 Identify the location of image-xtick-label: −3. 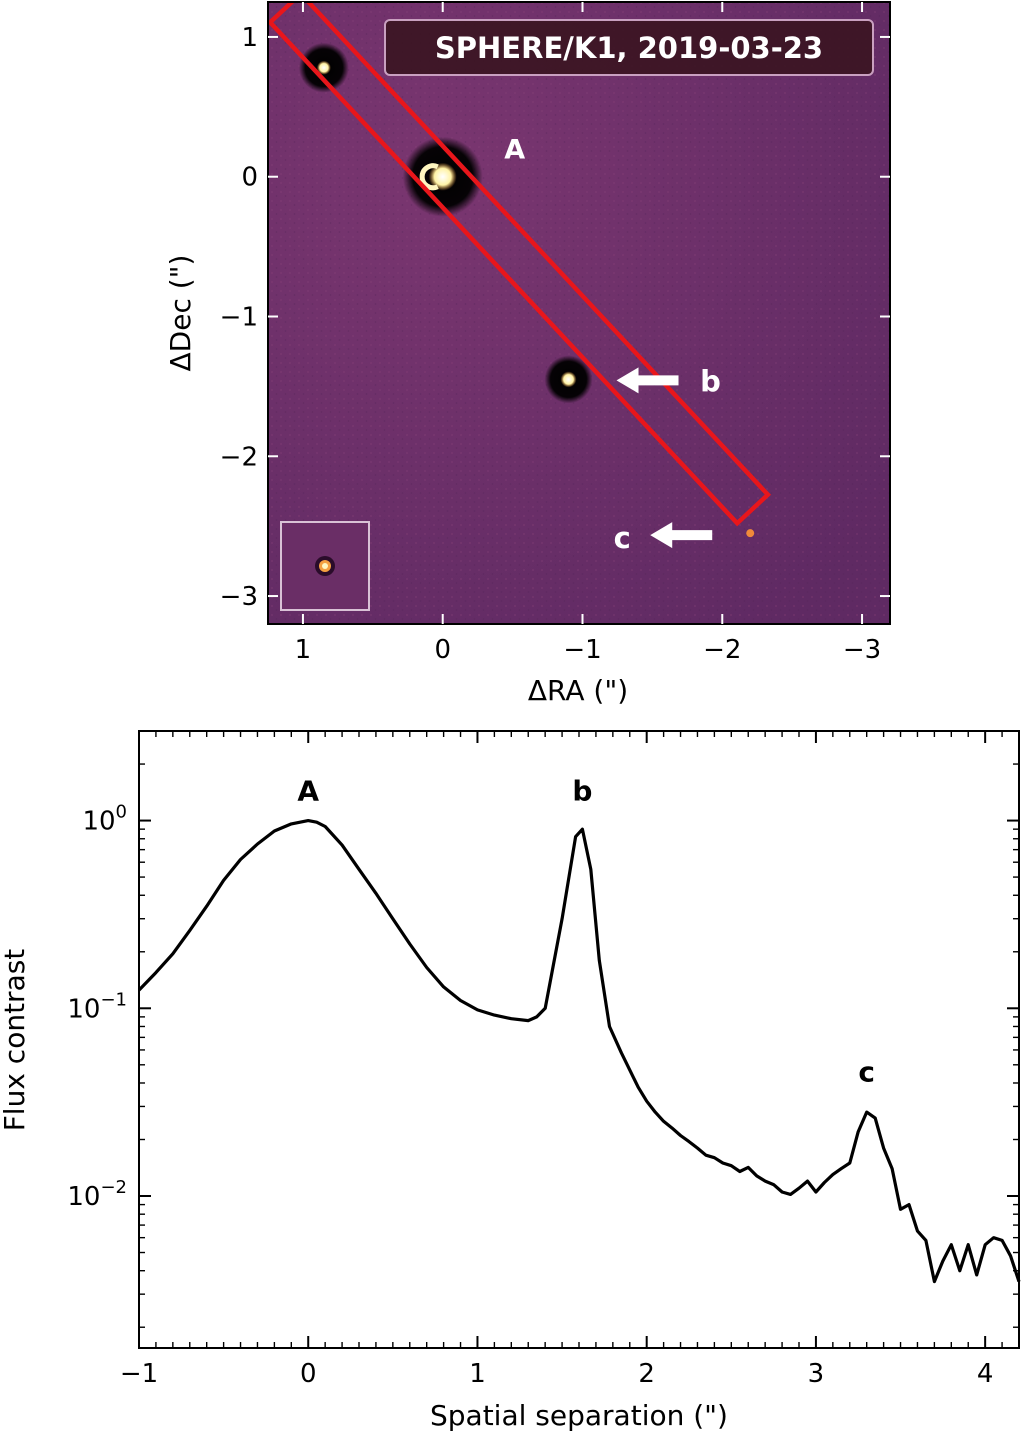
(862, 650).